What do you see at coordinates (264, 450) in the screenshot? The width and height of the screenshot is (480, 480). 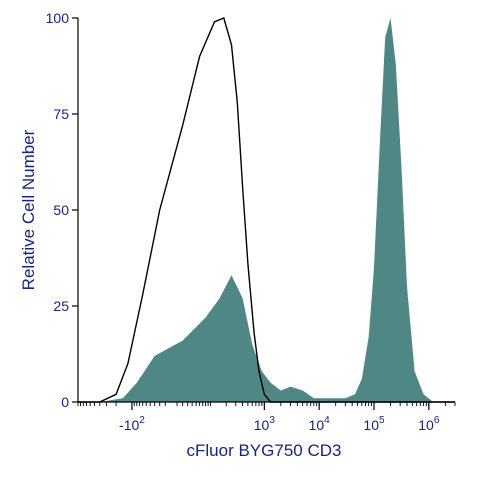 I see `x-axis-title: cFluor BYG750 CD3` at bounding box center [264, 450].